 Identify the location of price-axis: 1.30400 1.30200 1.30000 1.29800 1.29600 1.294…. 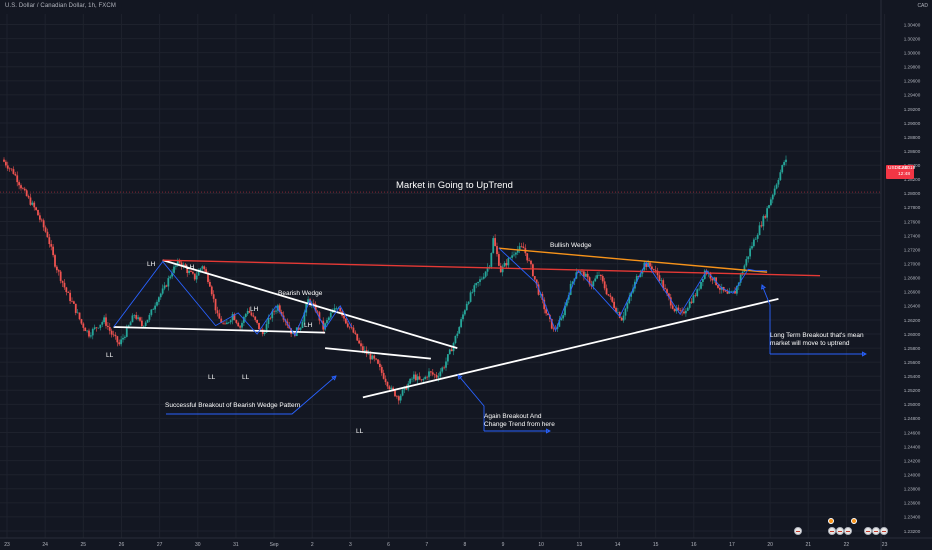
(900, 275).